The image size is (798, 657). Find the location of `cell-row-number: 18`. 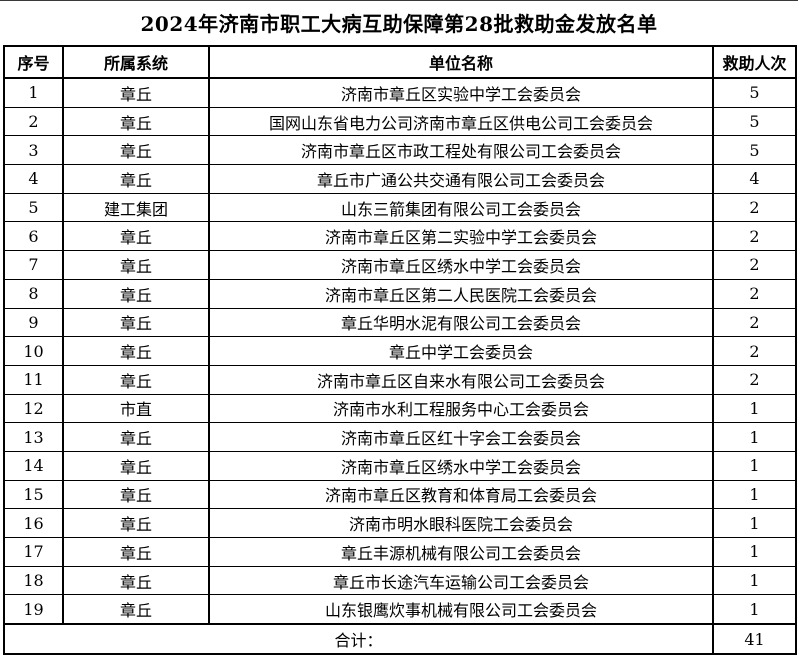

cell-row-number: 18 is located at coordinates (33, 580).